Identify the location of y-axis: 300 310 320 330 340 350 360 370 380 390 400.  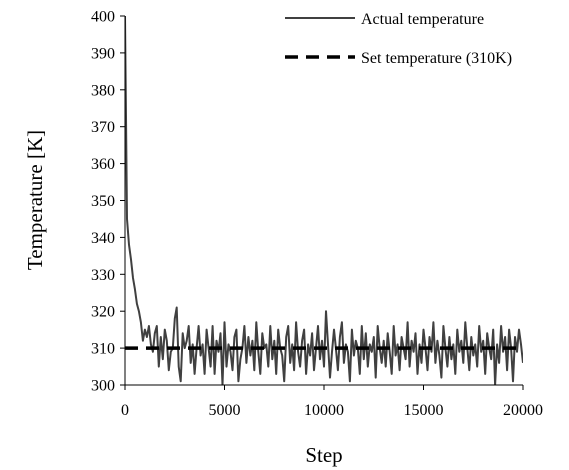
(108, 202).